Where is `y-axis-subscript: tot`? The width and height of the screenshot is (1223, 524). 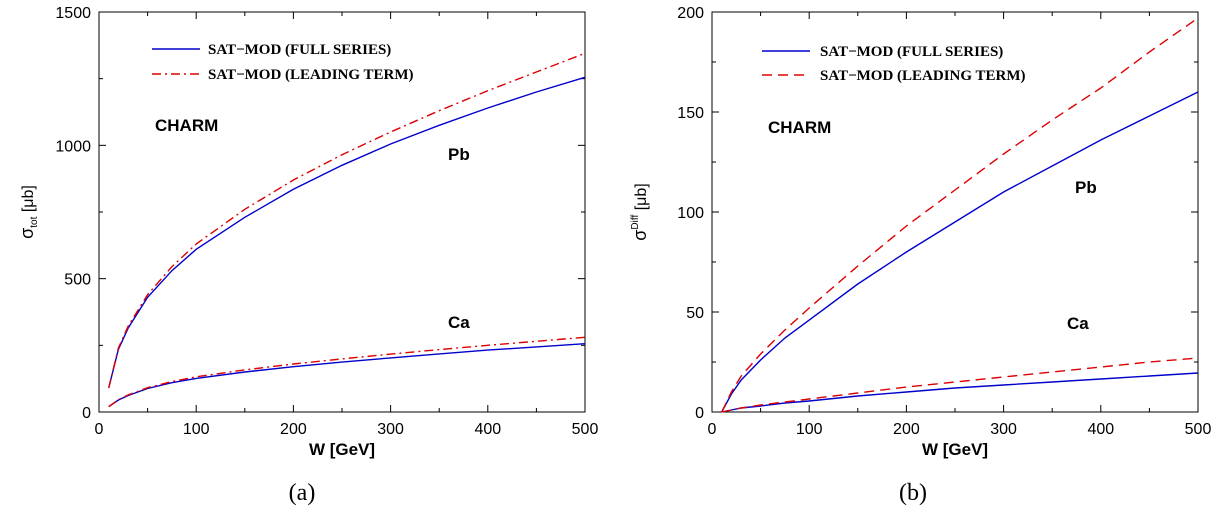
y-axis-subscript: tot is located at coordinates (34, 221).